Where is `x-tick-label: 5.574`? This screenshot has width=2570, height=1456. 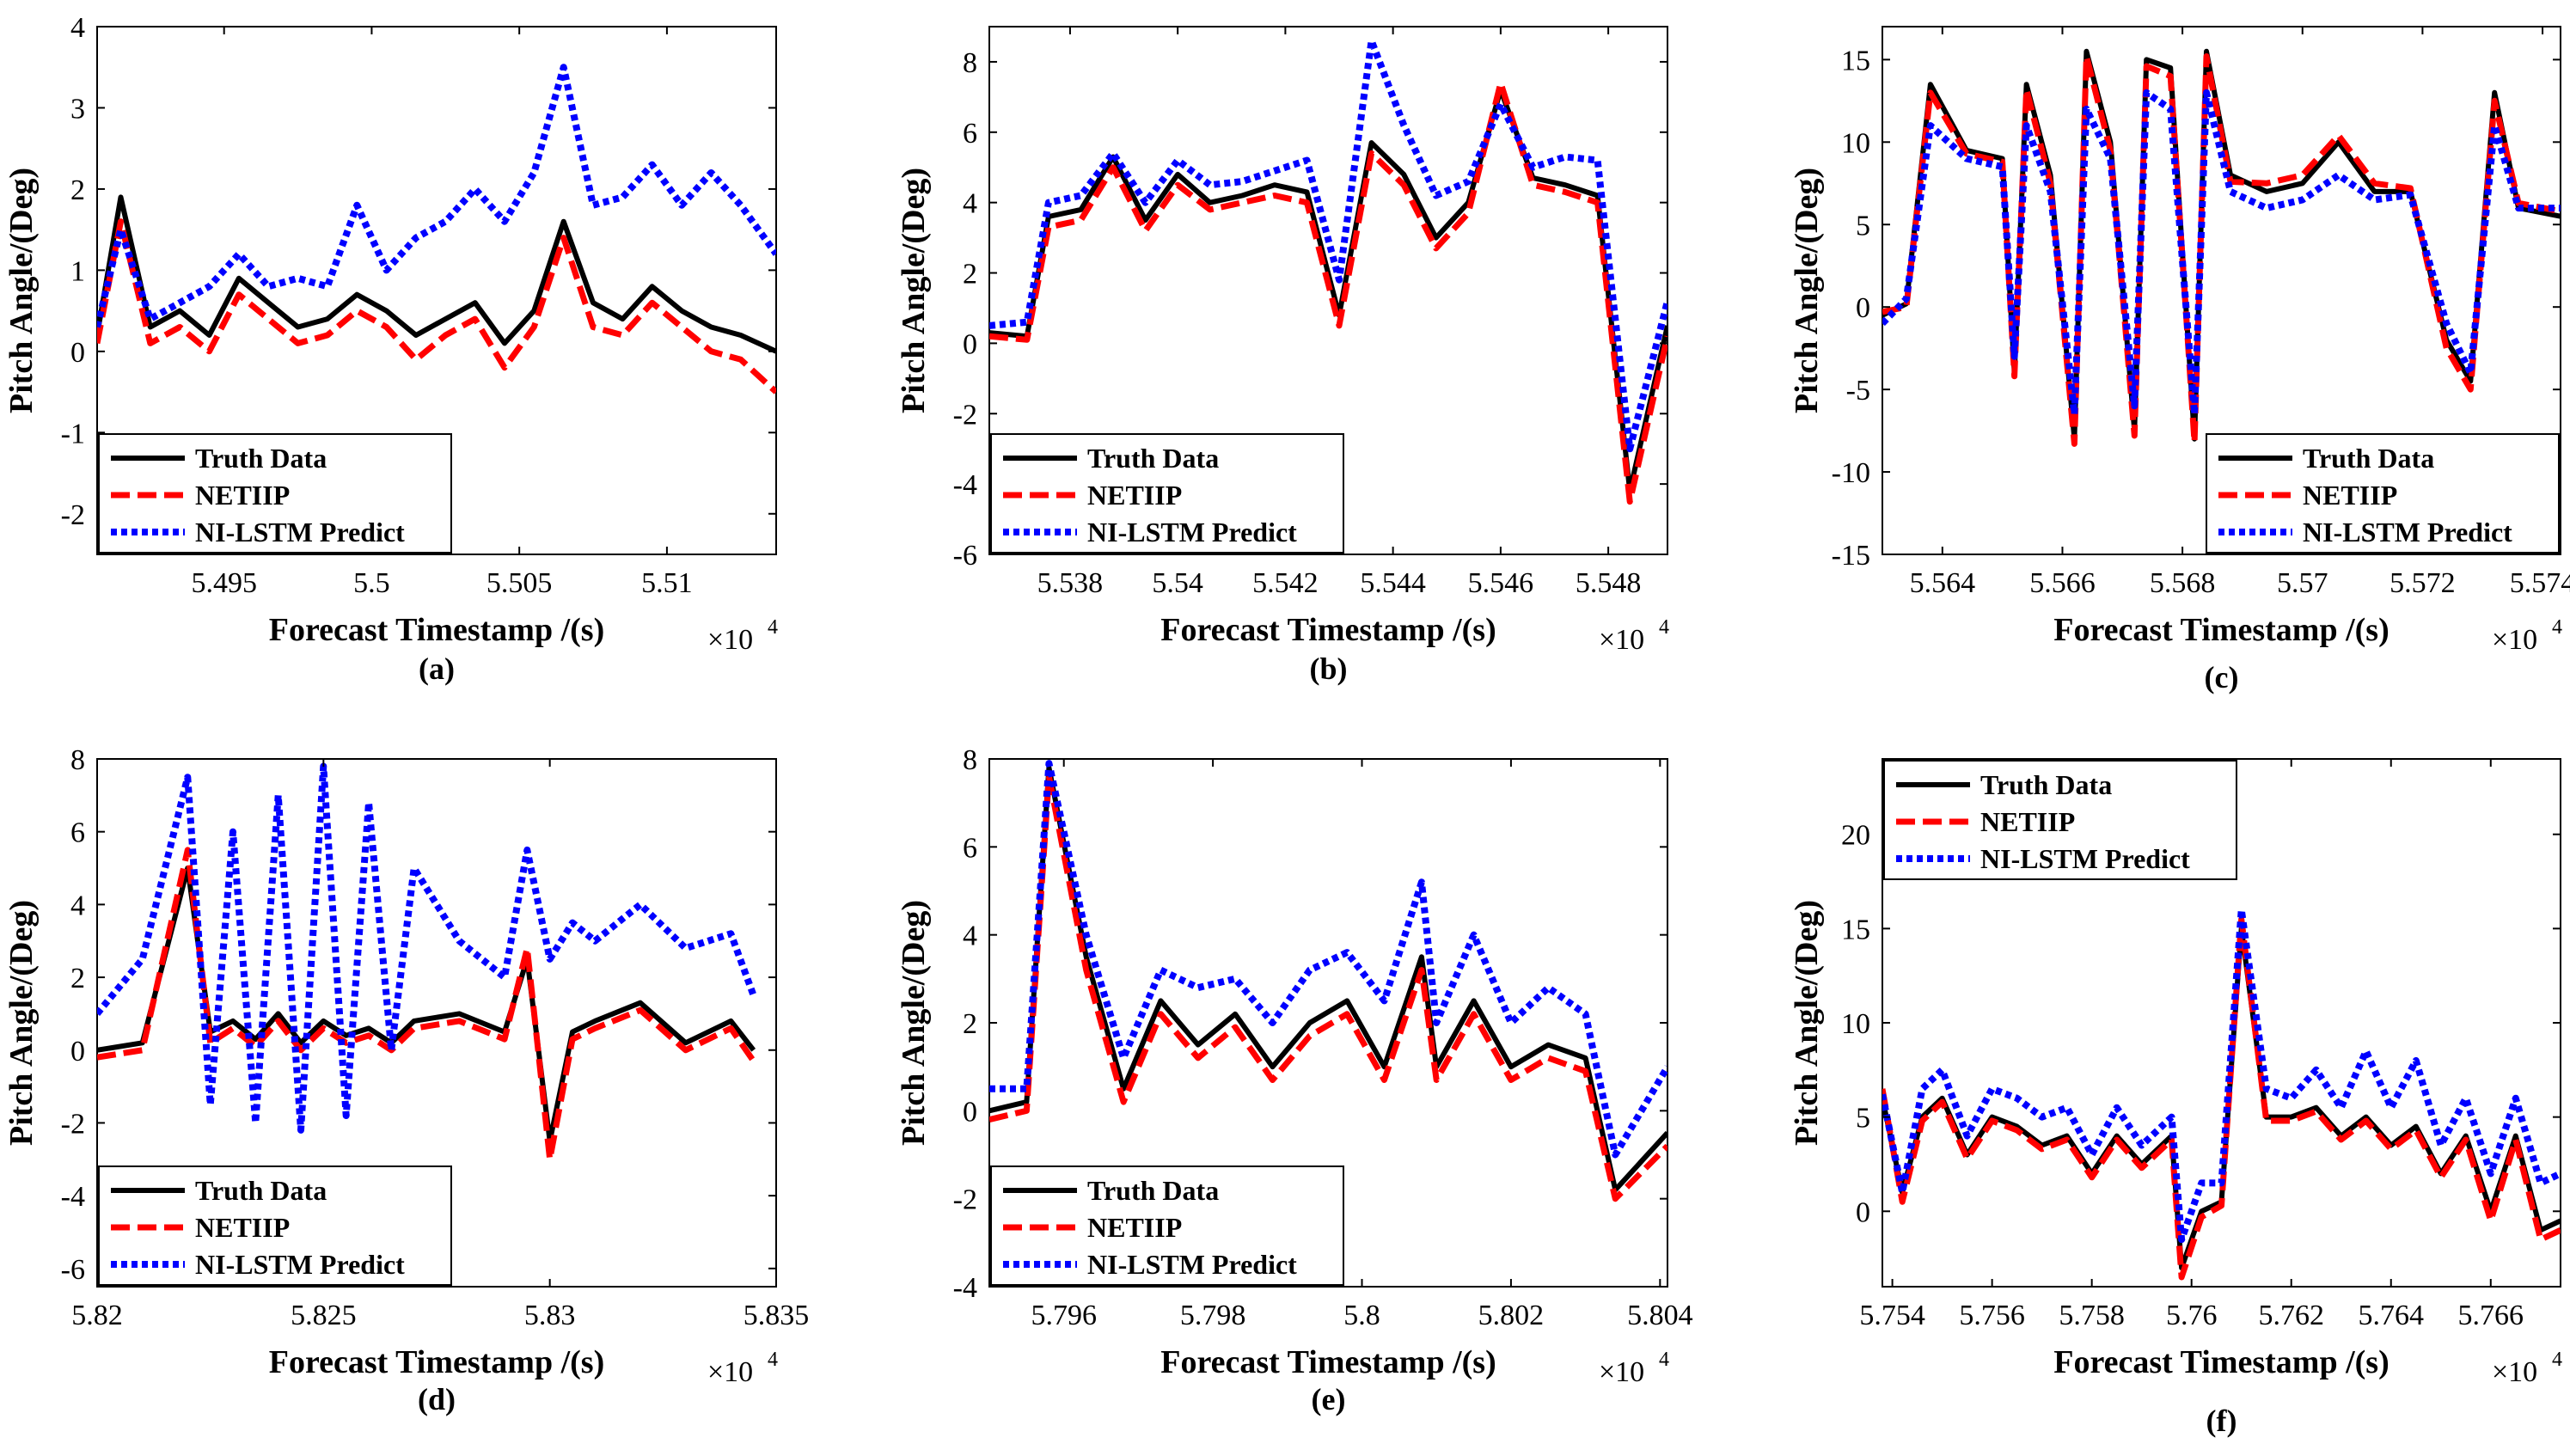
x-tick-label: 5.574 is located at coordinates (2540, 583).